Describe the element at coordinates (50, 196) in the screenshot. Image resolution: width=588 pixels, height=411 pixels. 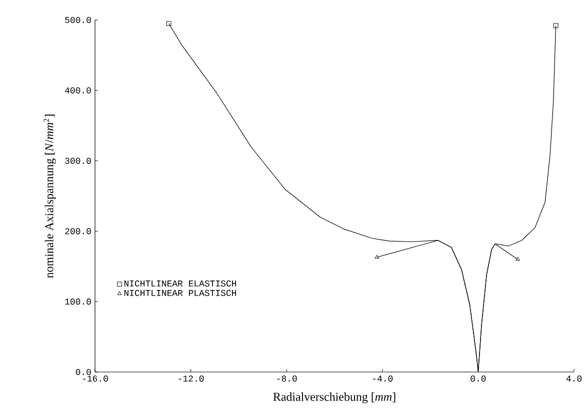
I see `y-axis-title: nominale Axialspannung [N/mm$^{2}$]` at that location.